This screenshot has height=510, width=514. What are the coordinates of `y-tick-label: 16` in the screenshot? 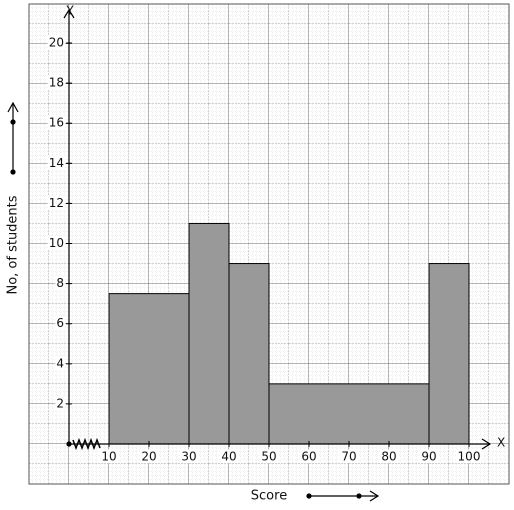 It's located at (56, 123).